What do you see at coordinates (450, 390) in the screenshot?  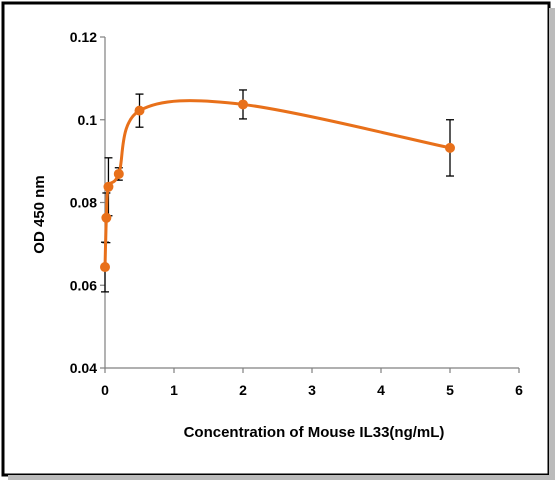 I see `x-tick-label: 5` at bounding box center [450, 390].